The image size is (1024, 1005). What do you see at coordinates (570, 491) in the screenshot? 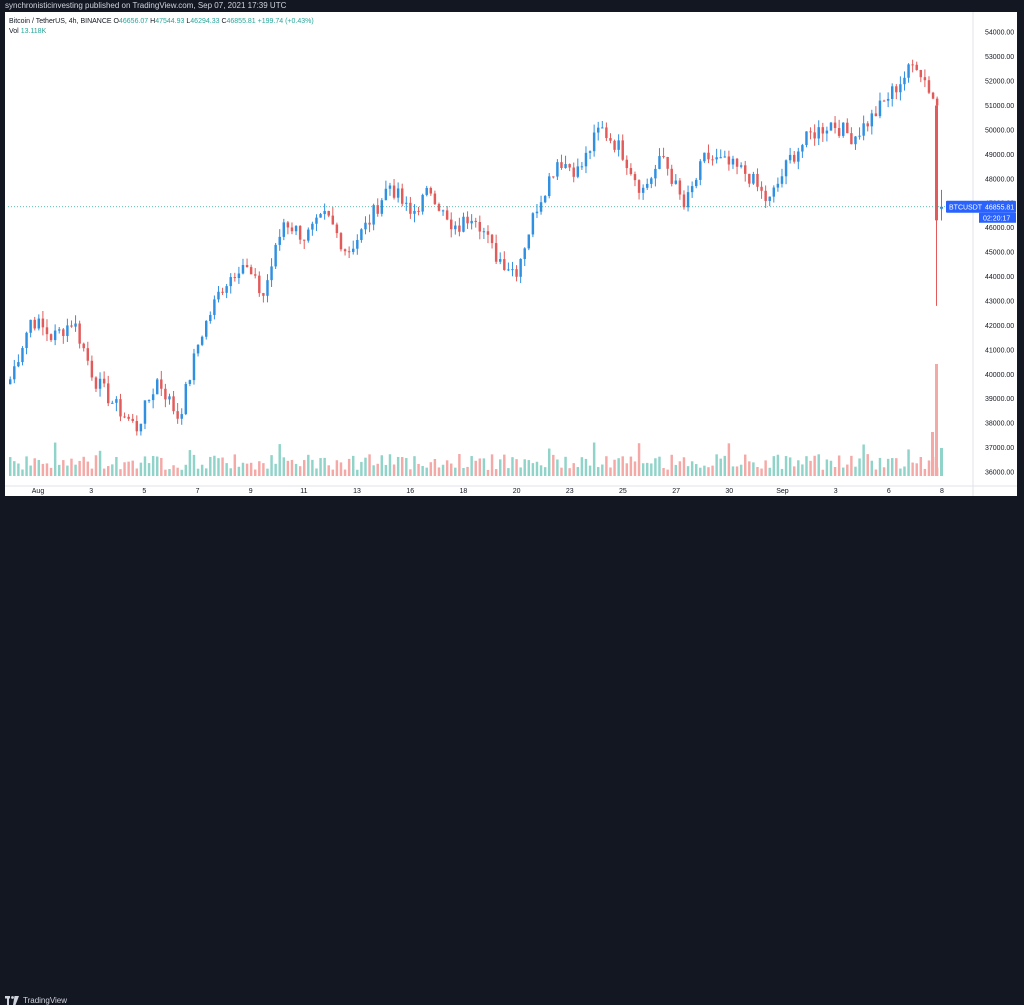
I see `x-tick-label: 23` at bounding box center [570, 491].